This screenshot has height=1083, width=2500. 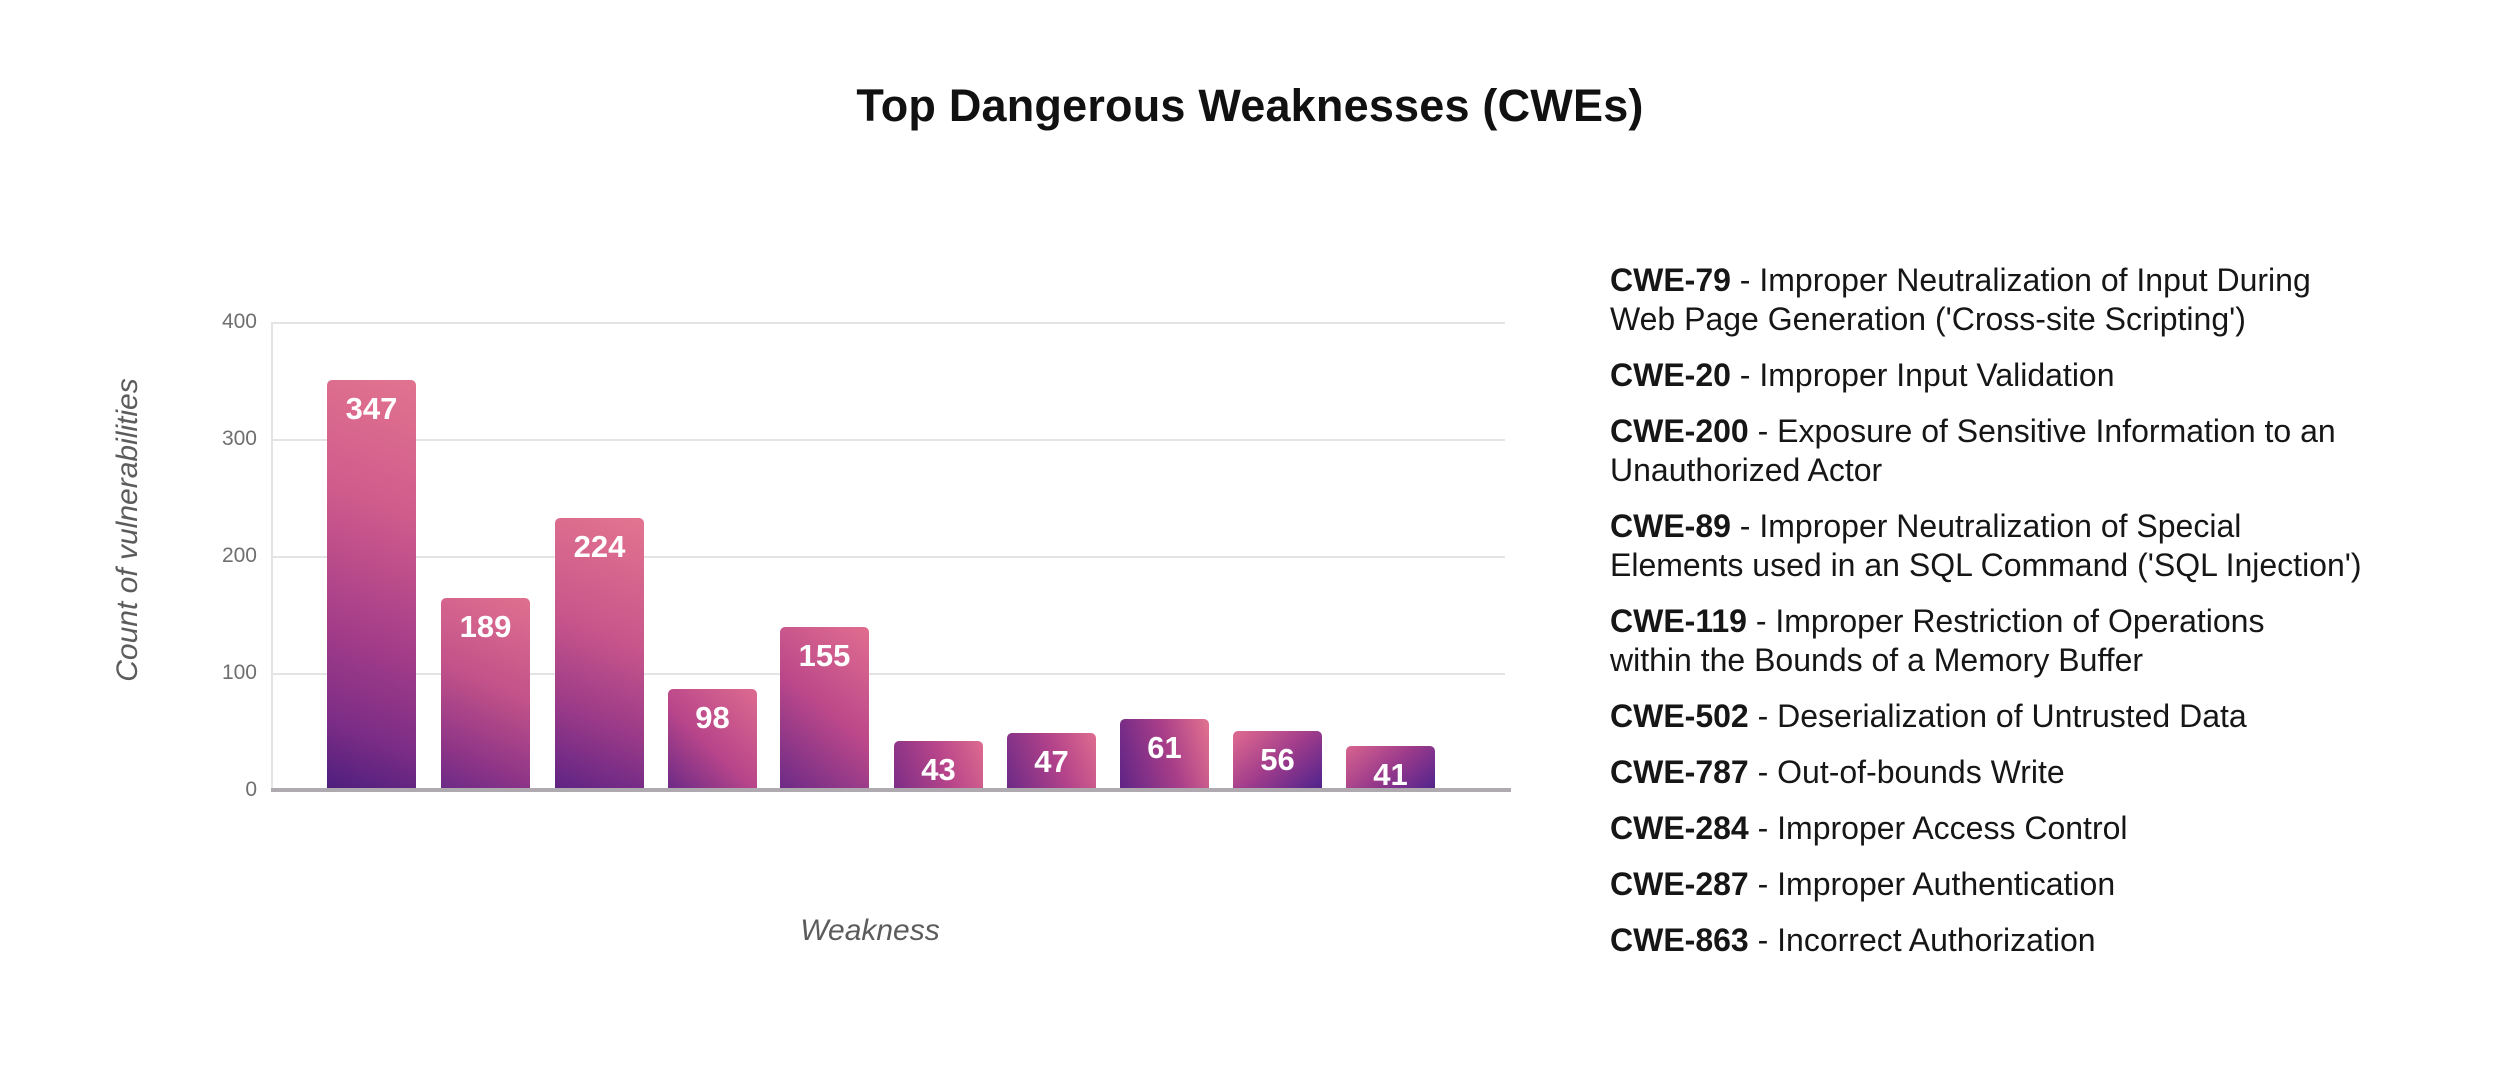 What do you see at coordinates (599, 654) in the screenshot?
I see `bar-cwe-200: 224` at bounding box center [599, 654].